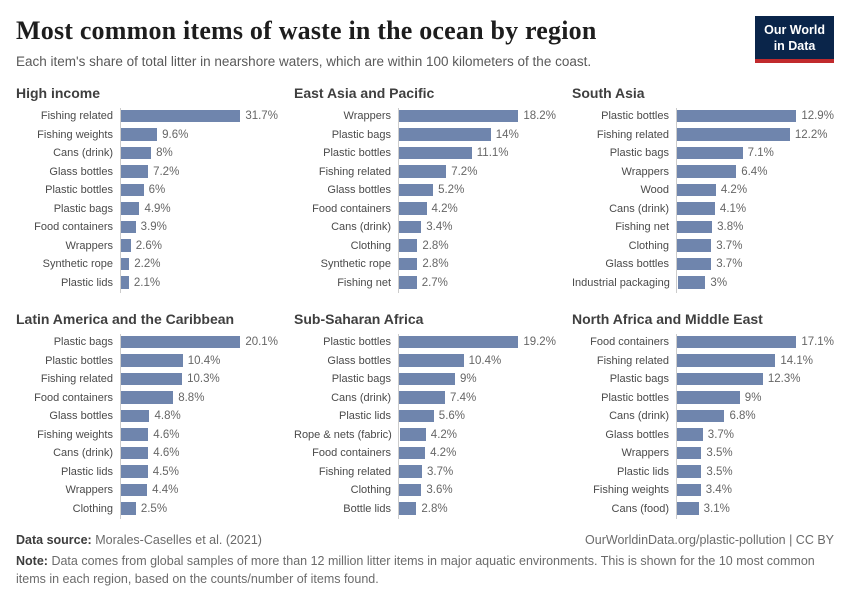 The width and height of the screenshot is (850, 600). I want to click on bar-row: Plastic lids 2.1%, so click(147, 282).